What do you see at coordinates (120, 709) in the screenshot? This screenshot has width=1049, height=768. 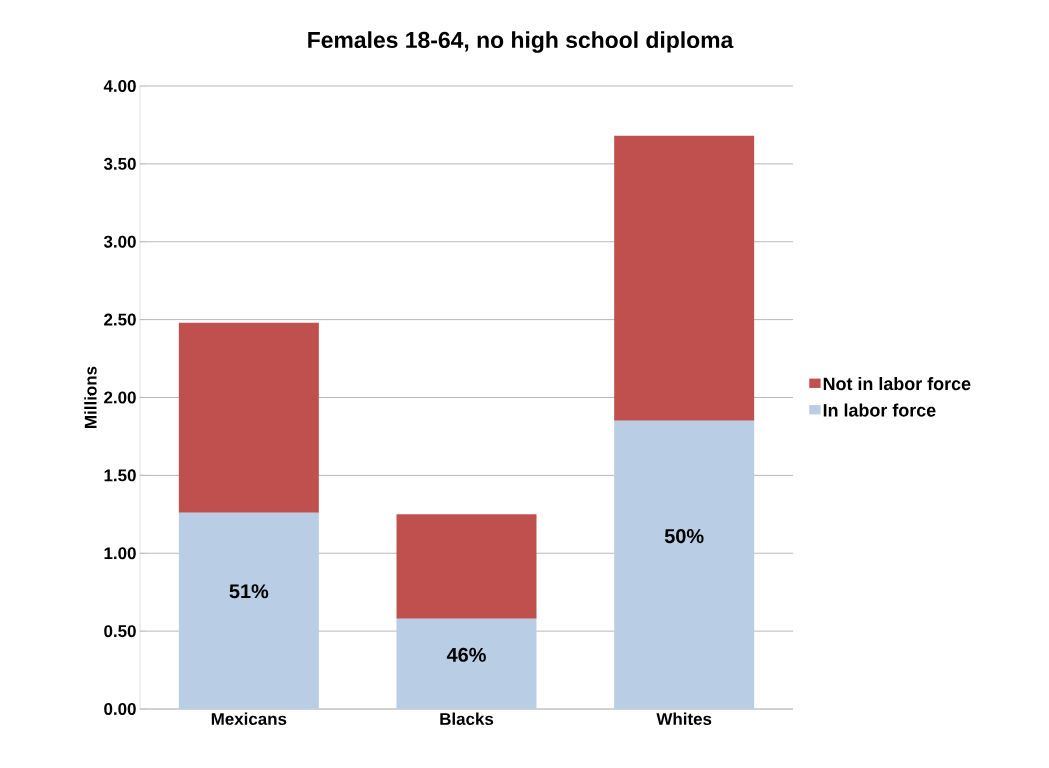 I see `y-tick-label: 0.00` at bounding box center [120, 709].